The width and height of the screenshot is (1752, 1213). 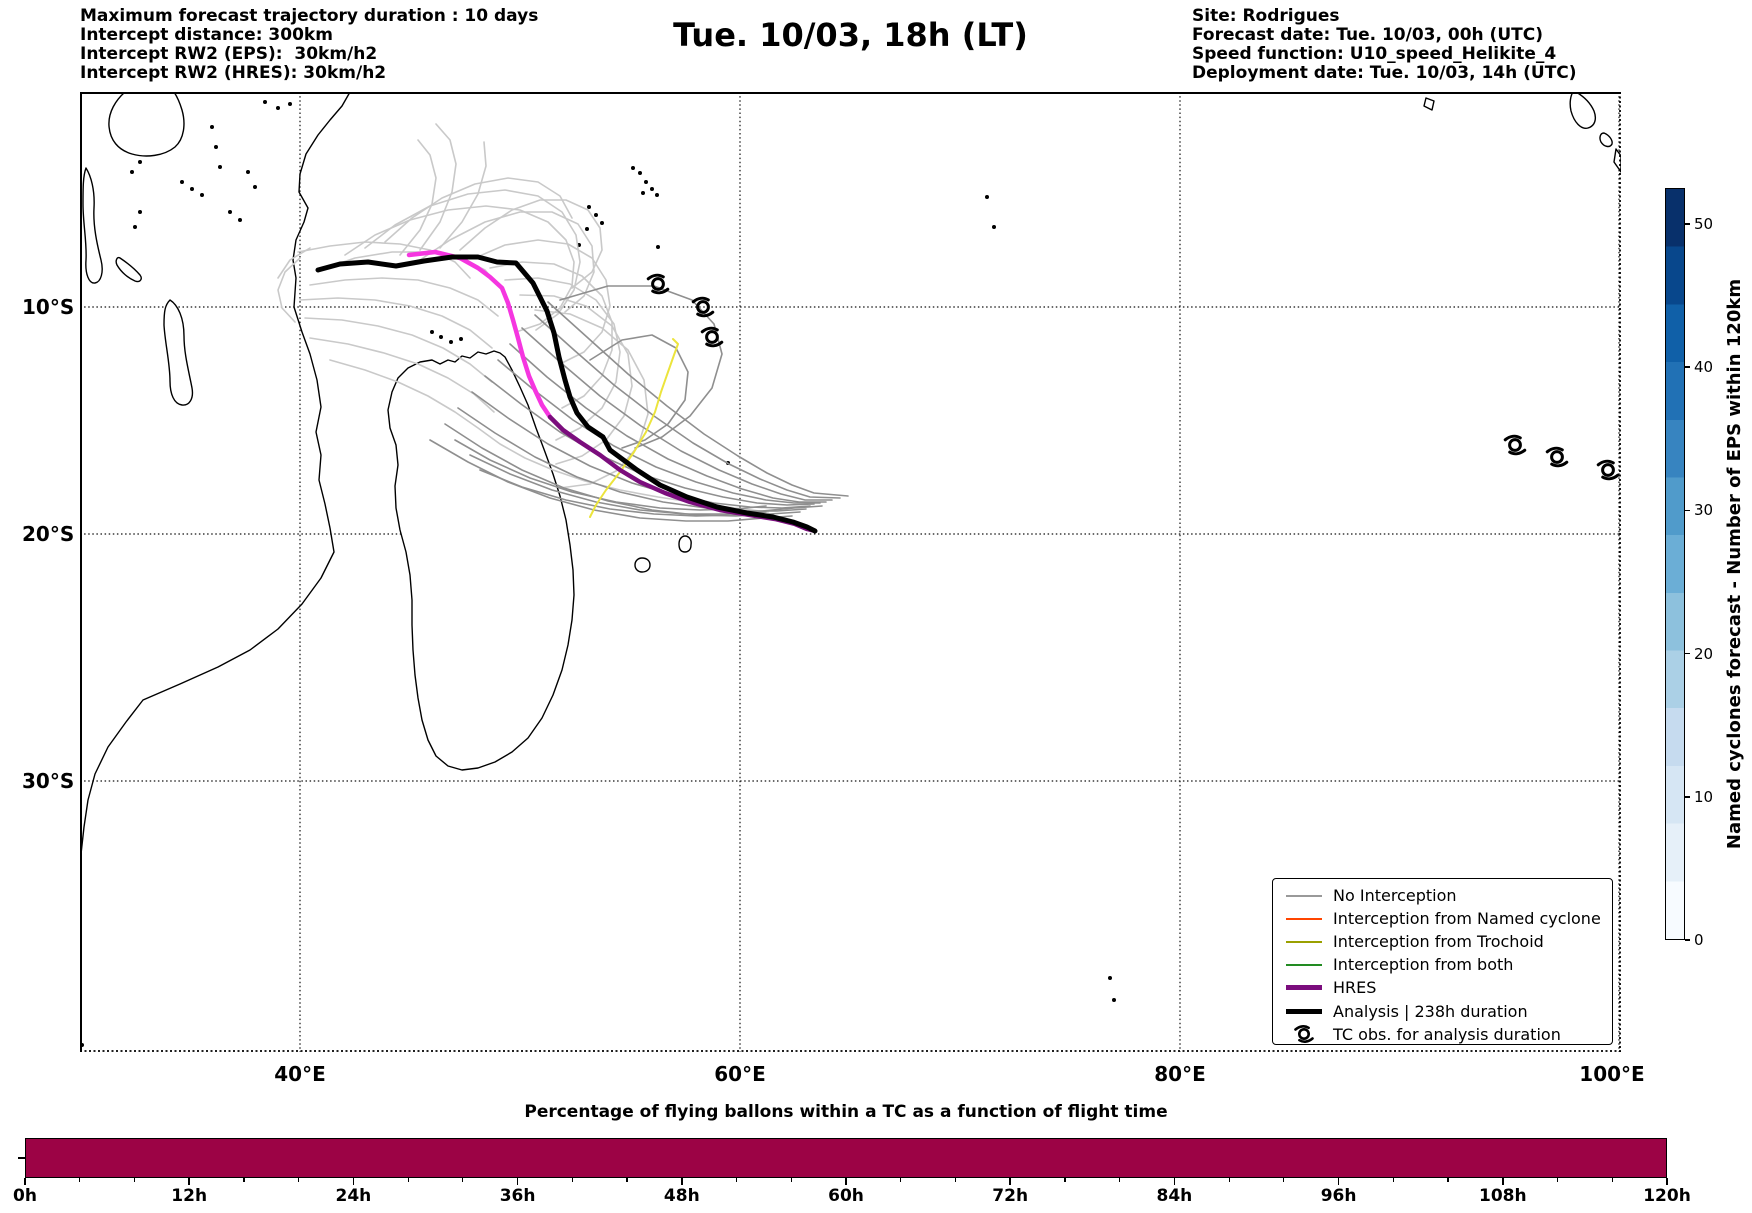 I want to click on plot-title: Tue. 10/03, 18h (LT), so click(x=850, y=35).